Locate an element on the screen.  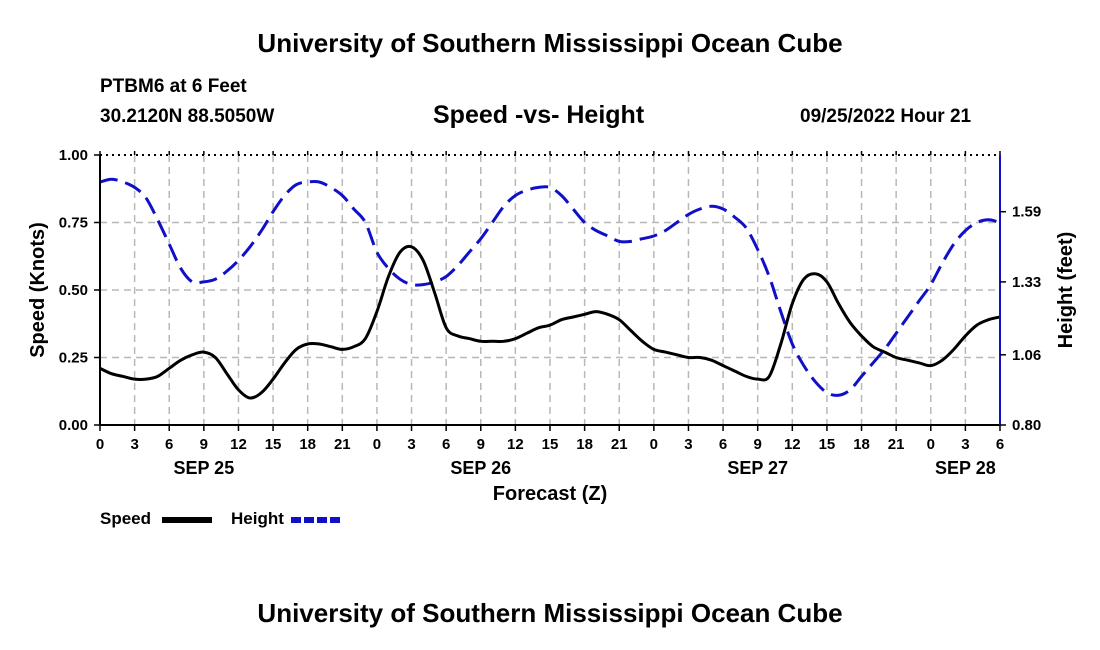
x-day-label: SEP 27 is located at coordinates (757, 468).